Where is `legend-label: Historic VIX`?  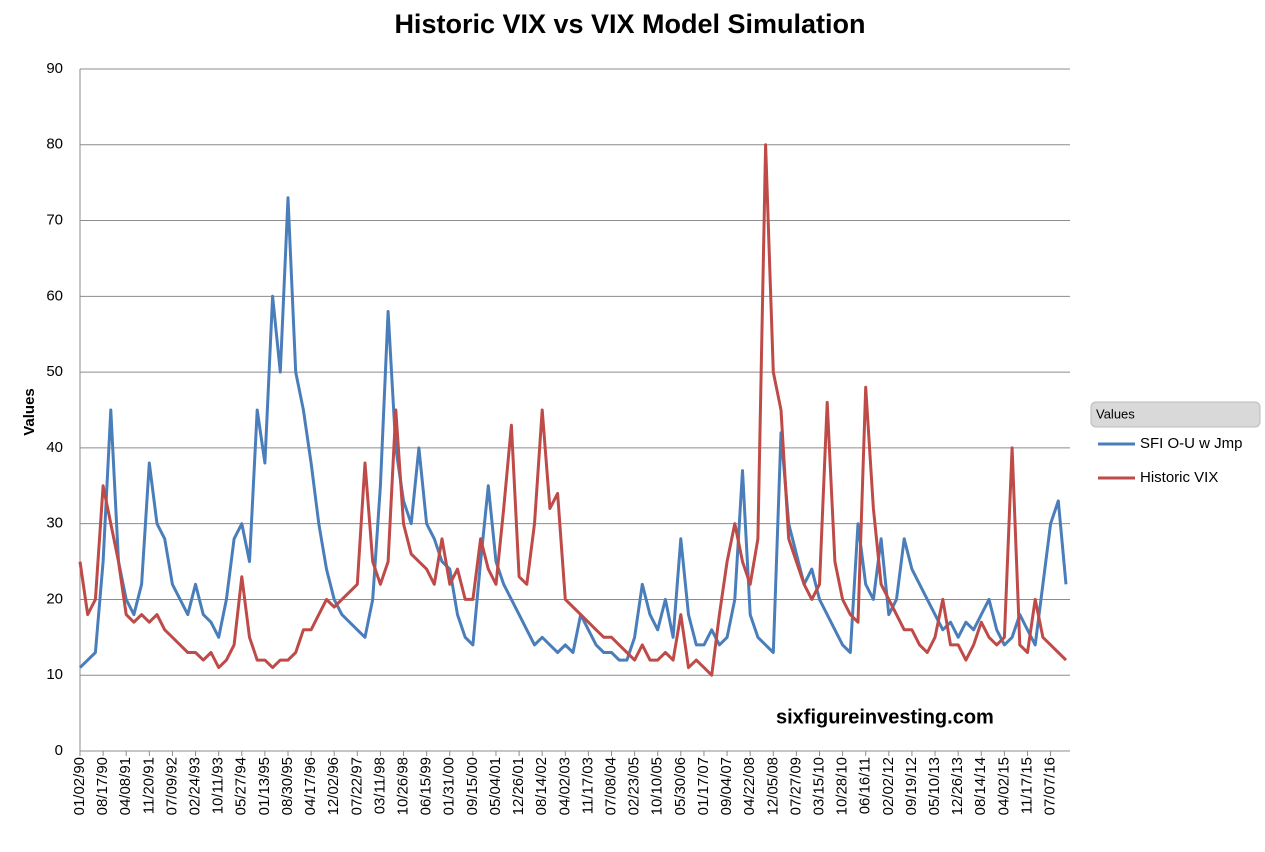
legend-label: Historic VIX is located at coordinates (1179, 477).